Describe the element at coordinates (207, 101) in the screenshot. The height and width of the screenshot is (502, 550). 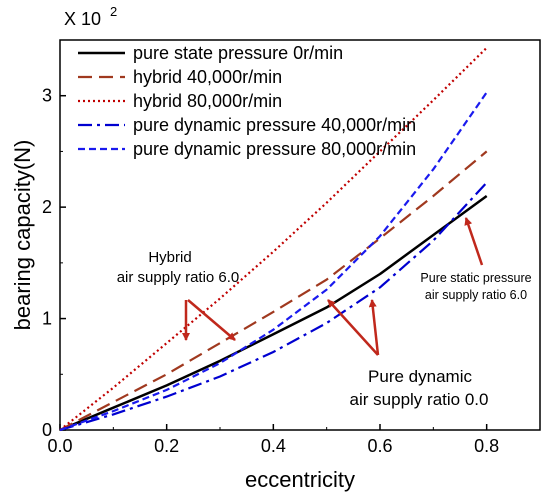
I see `legend-label-2: hybrid 80,000r/min` at that location.